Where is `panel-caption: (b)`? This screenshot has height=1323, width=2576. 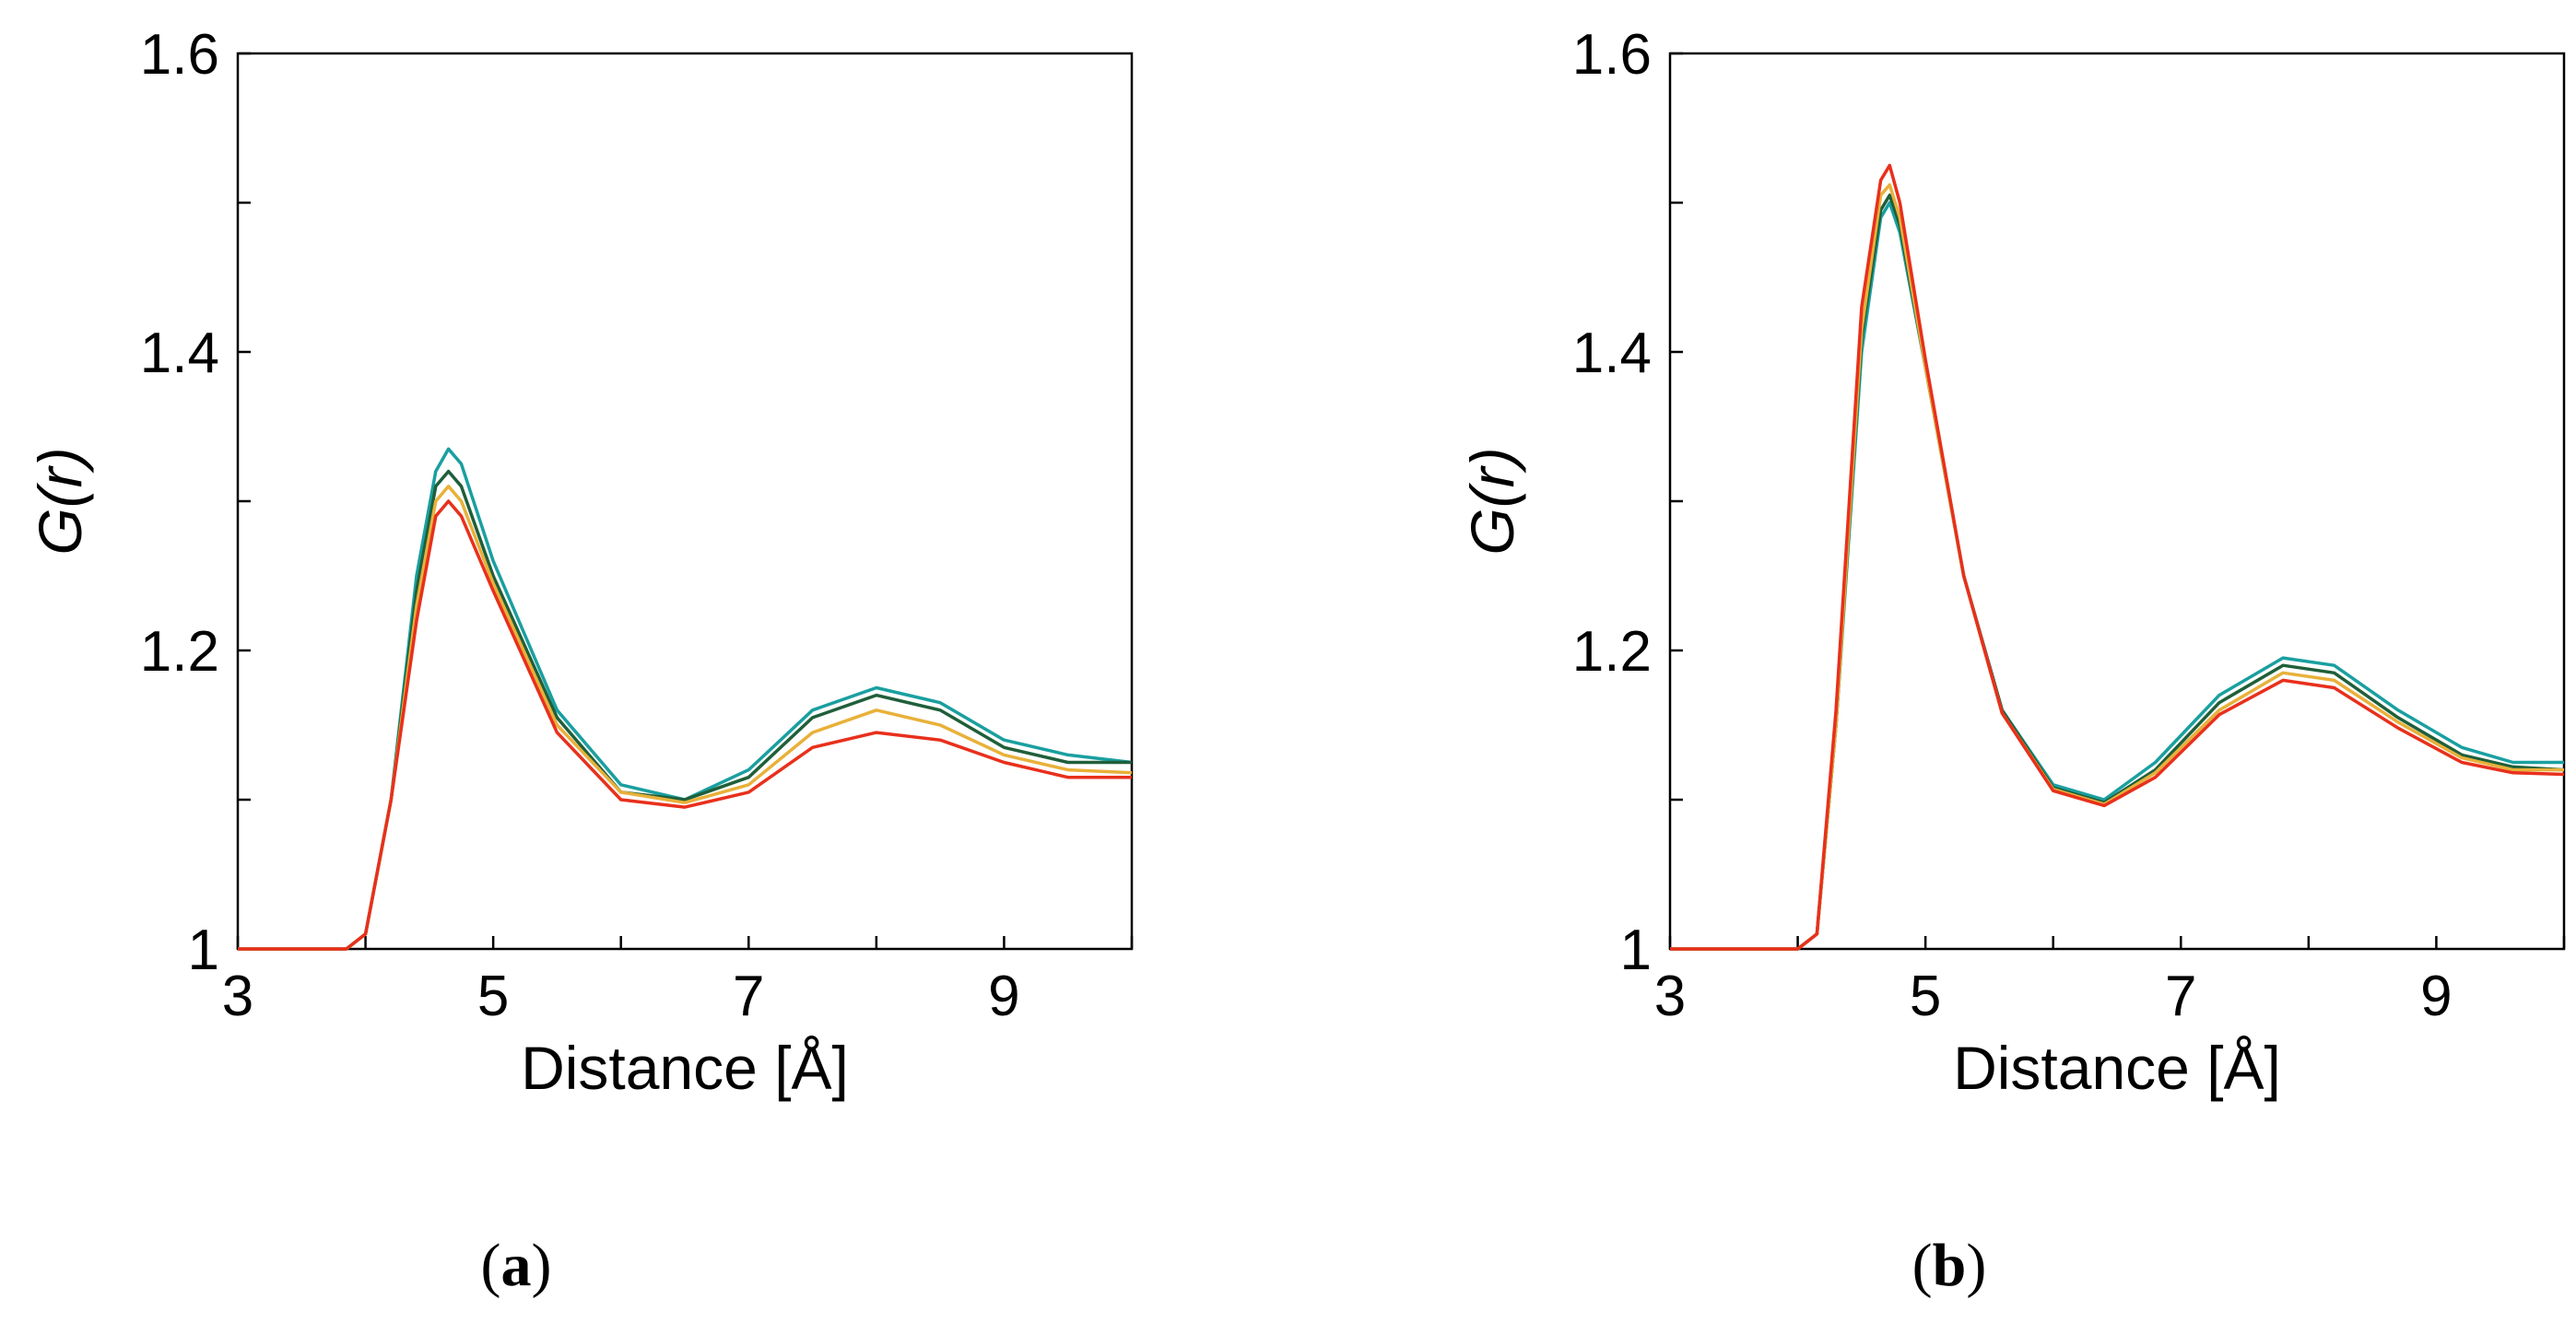
panel-caption: (b) is located at coordinates (1949, 1265).